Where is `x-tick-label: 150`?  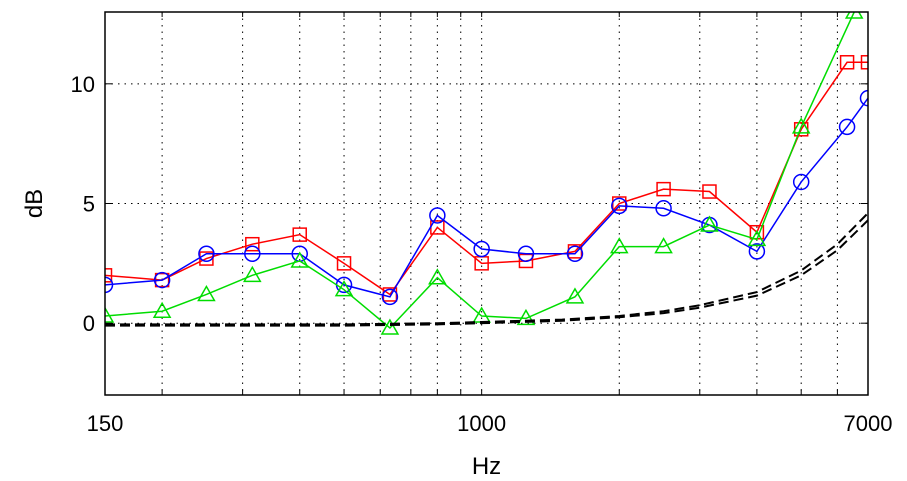
x-tick-label: 150 is located at coordinates (105, 423).